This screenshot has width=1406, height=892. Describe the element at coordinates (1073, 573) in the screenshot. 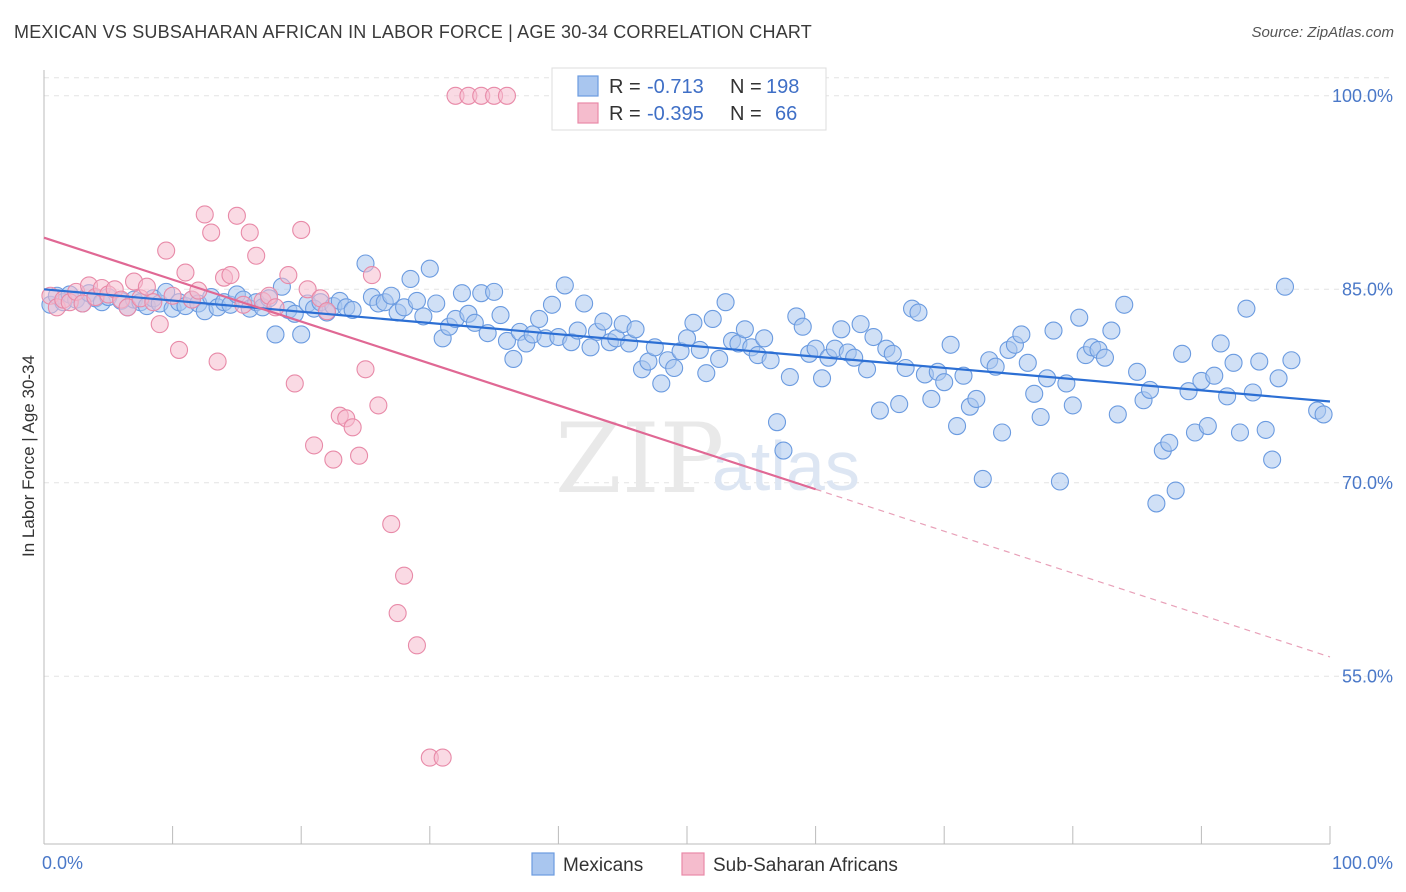

I see `trend-line-subsaharan-extension` at that location.